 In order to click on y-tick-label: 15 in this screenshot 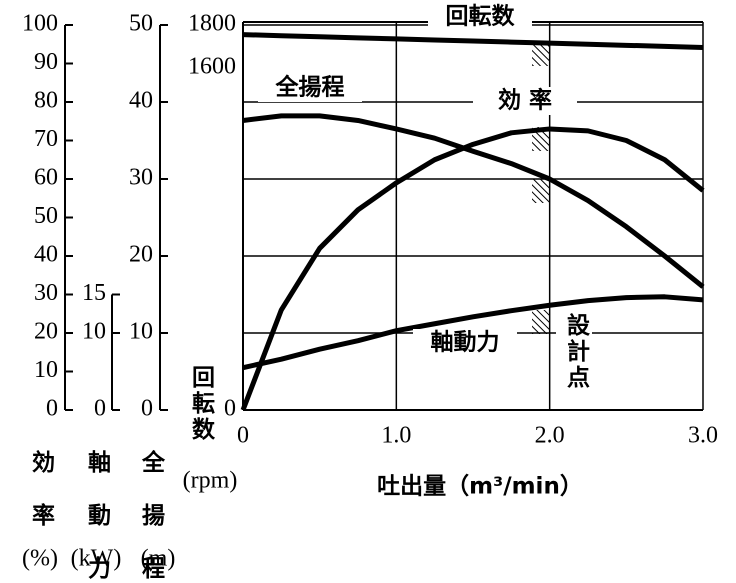, I will do `click(94, 293)`.